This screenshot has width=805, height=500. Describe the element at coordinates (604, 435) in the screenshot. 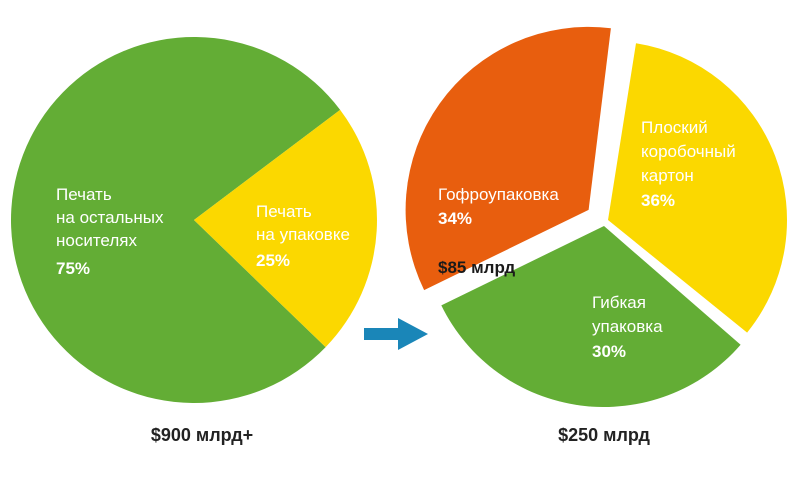

I see `right-pie-total: $250 млрд` at that location.